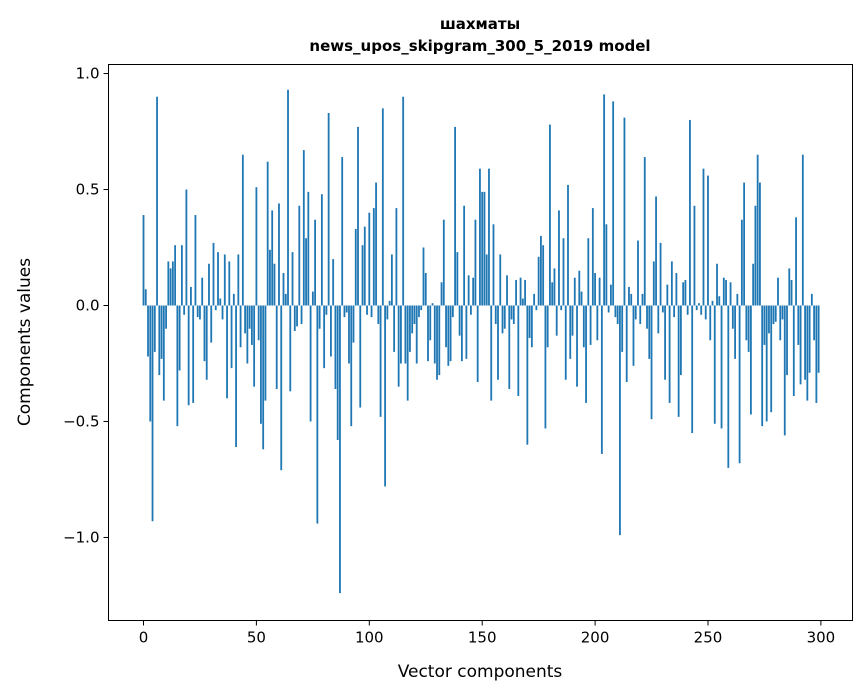 The width and height of the screenshot is (867, 696). What do you see at coordinates (821, 638) in the screenshot?
I see `x-tick-label: 300` at bounding box center [821, 638].